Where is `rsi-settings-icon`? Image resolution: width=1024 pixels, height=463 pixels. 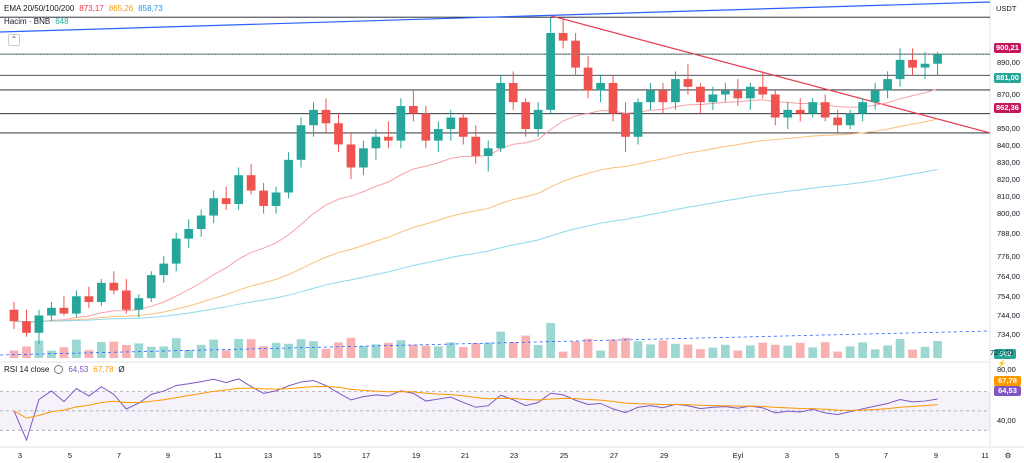 rsi-settings-icon is located at coordinates (59, 369).